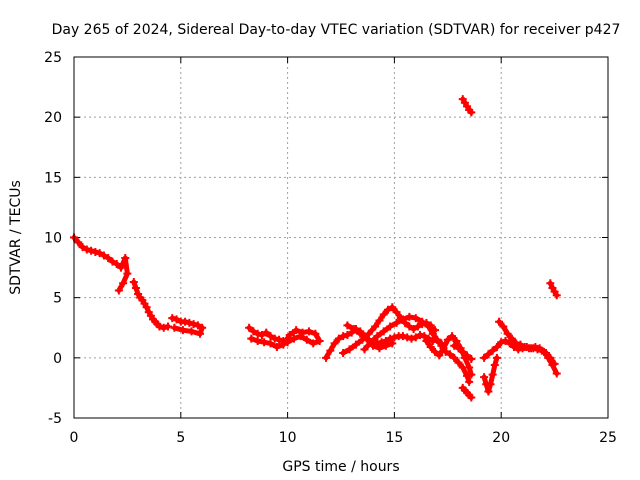 The height and width of the screenshot is (480, 640). What do you see at coordinates (343, 438) in the screenshot?
I see `x-tick-labels: 0 5 10 15 20 25` at bounding box center [343, 438].